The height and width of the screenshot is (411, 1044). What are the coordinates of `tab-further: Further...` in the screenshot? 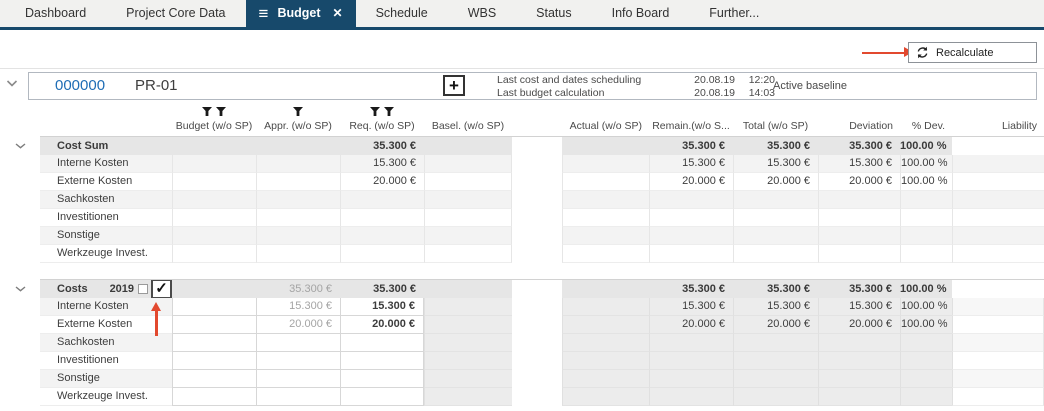 It's located at (734, 13).